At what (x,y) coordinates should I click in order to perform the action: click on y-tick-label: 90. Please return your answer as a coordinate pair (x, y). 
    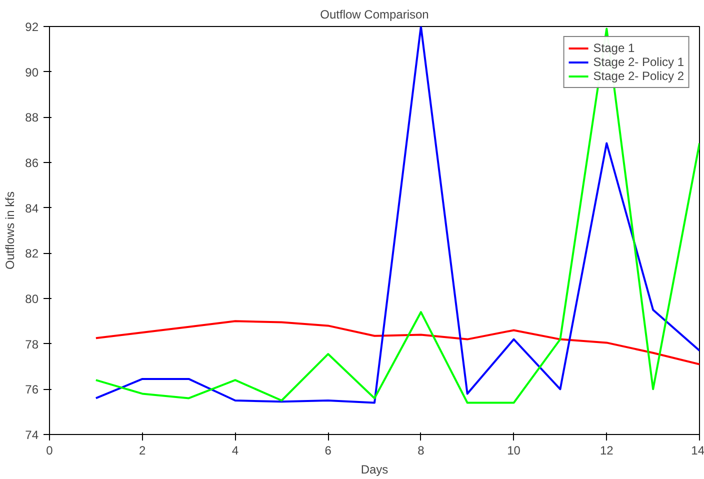
    Looking at the image, I should click on (32, 72).